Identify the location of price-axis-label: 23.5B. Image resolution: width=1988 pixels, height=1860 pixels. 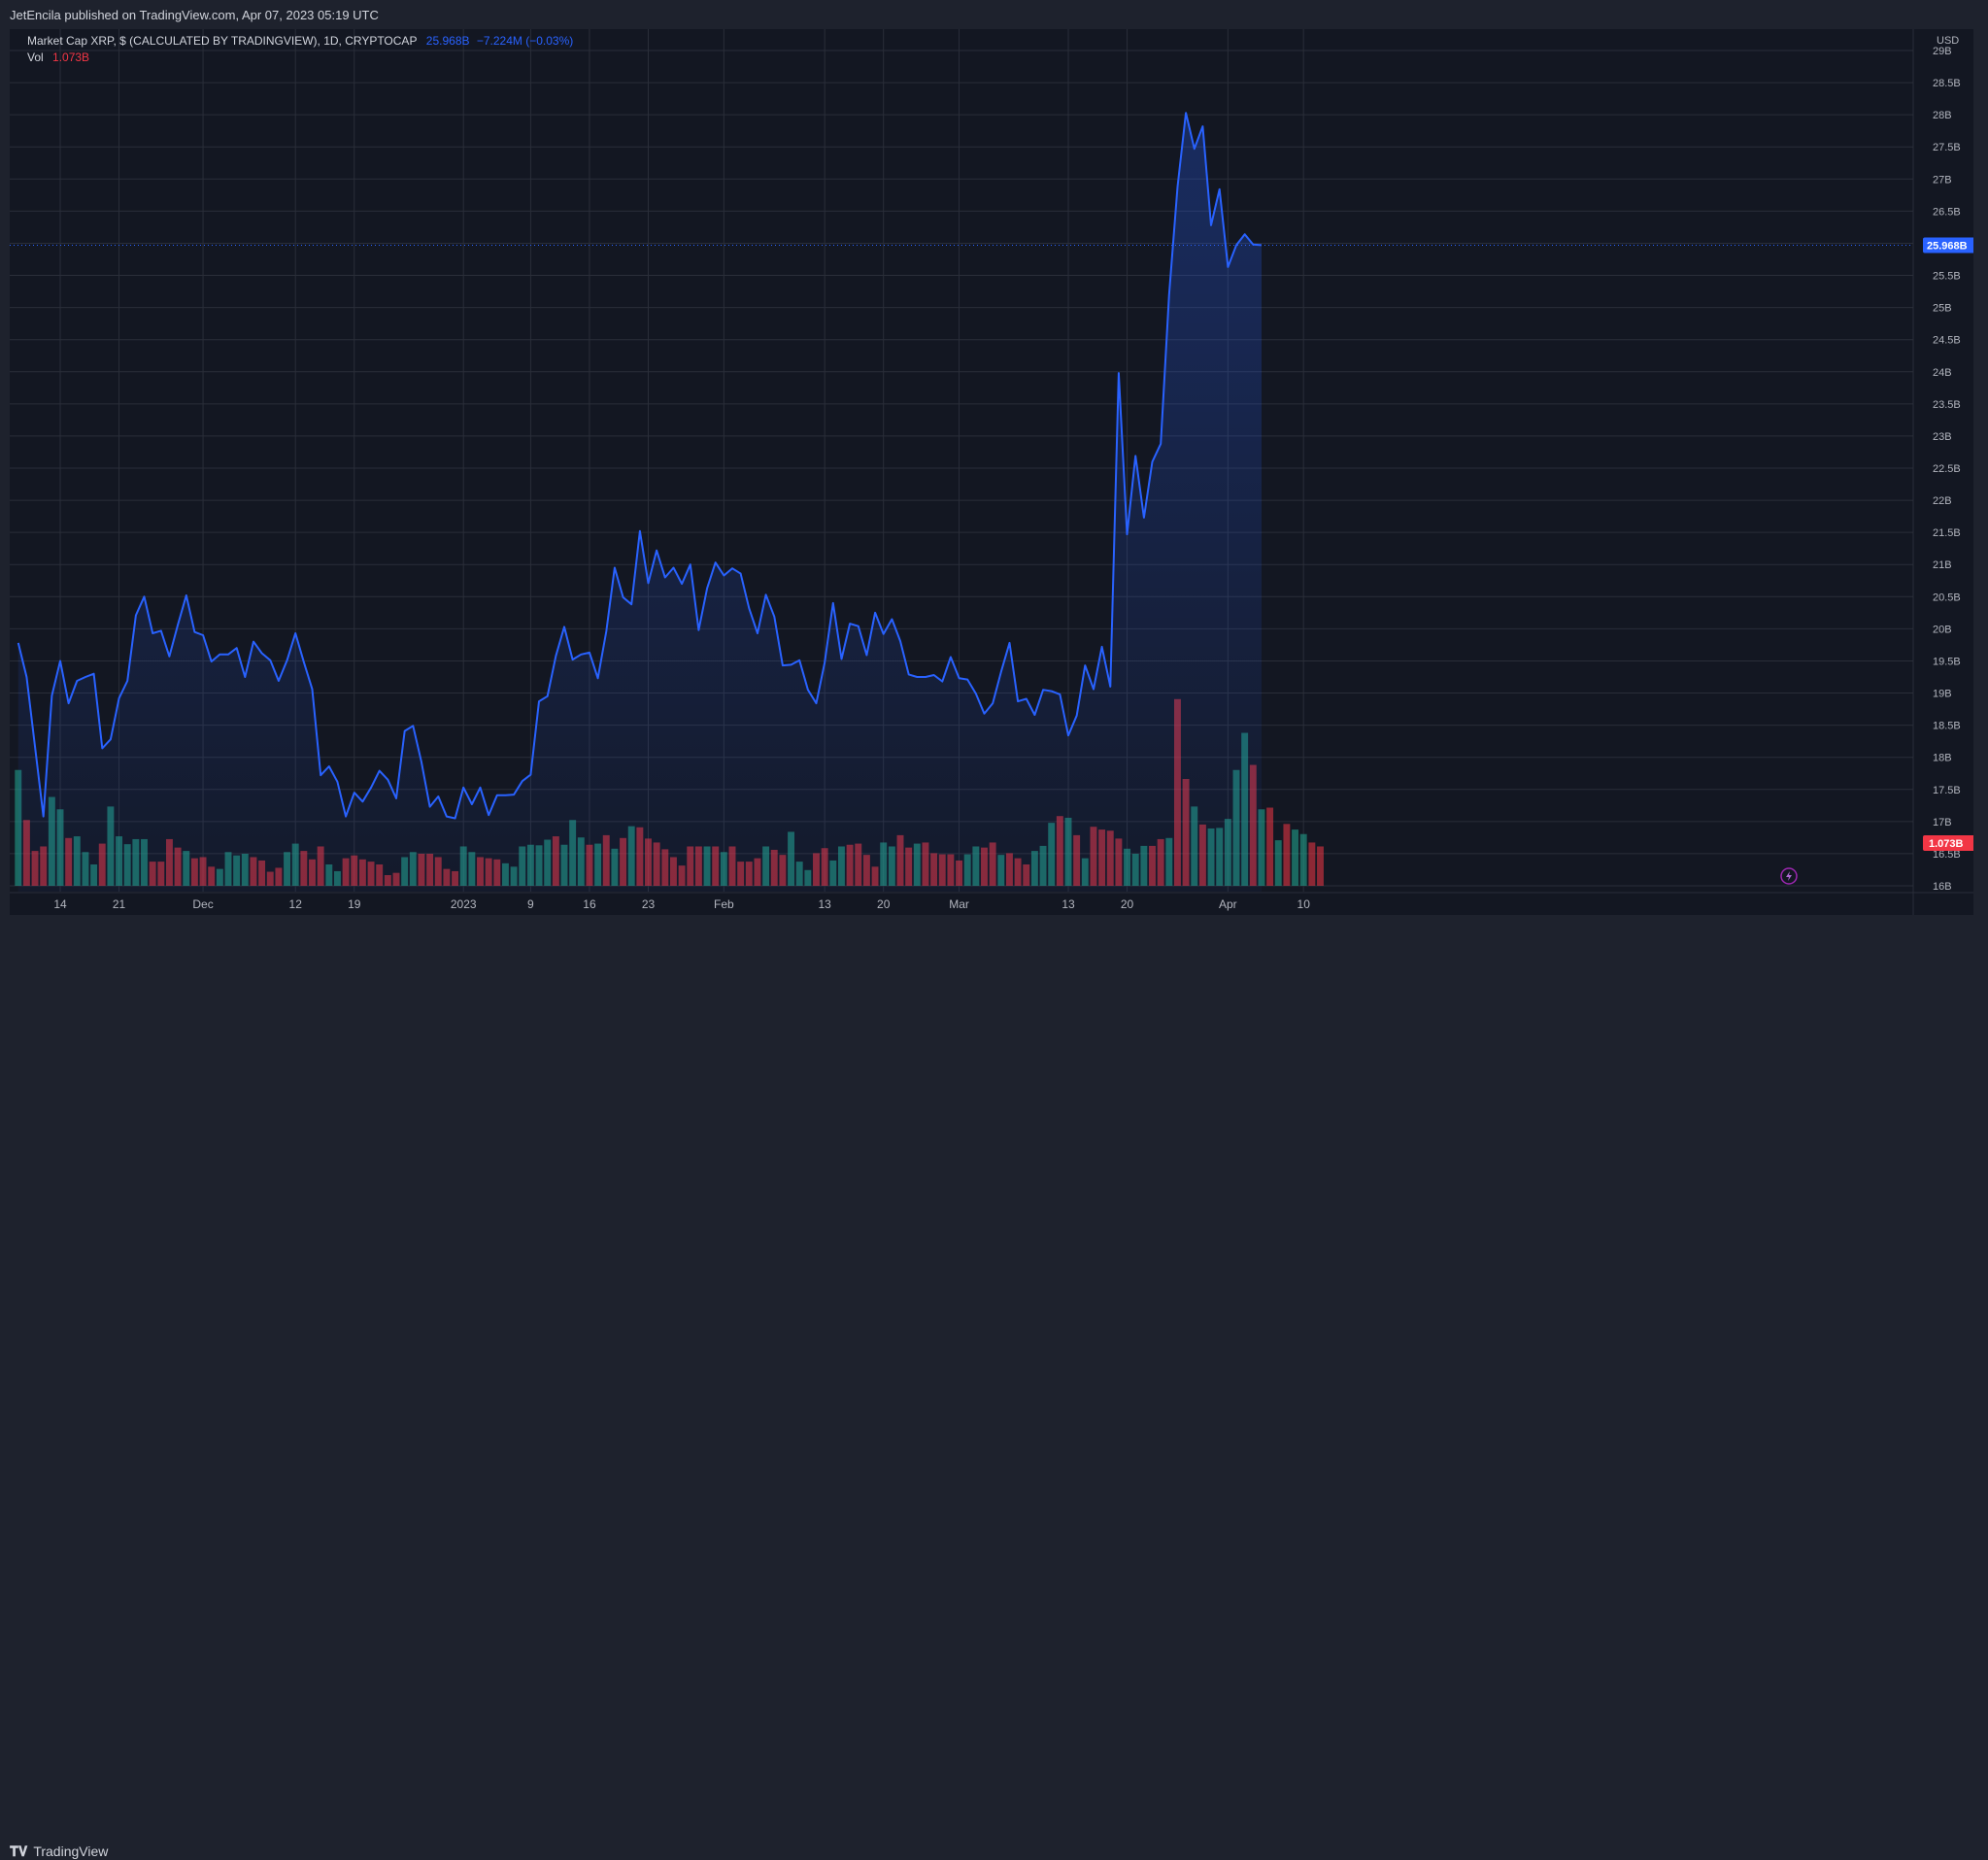
(1947, 405).